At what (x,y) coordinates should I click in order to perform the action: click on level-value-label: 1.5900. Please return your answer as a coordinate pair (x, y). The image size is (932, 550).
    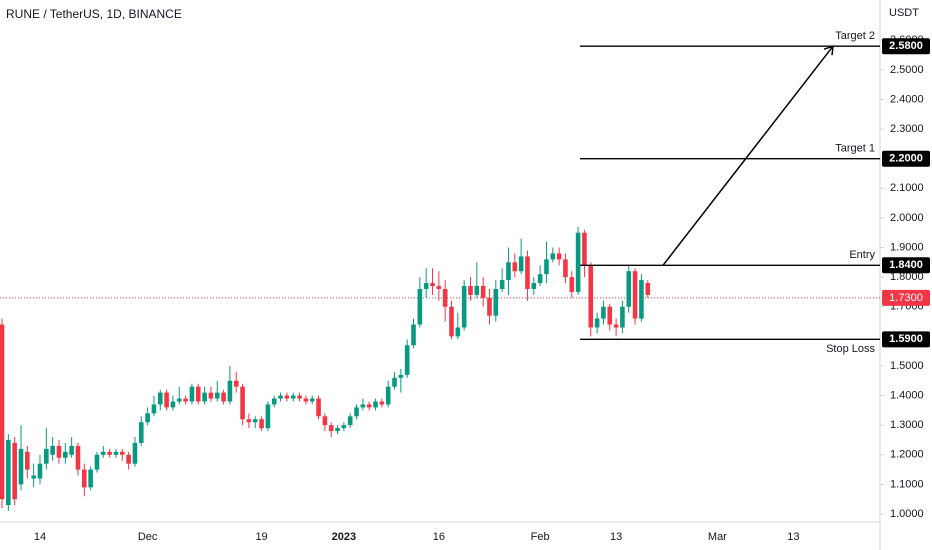
    Looking at the image, I should click on (906, 339).